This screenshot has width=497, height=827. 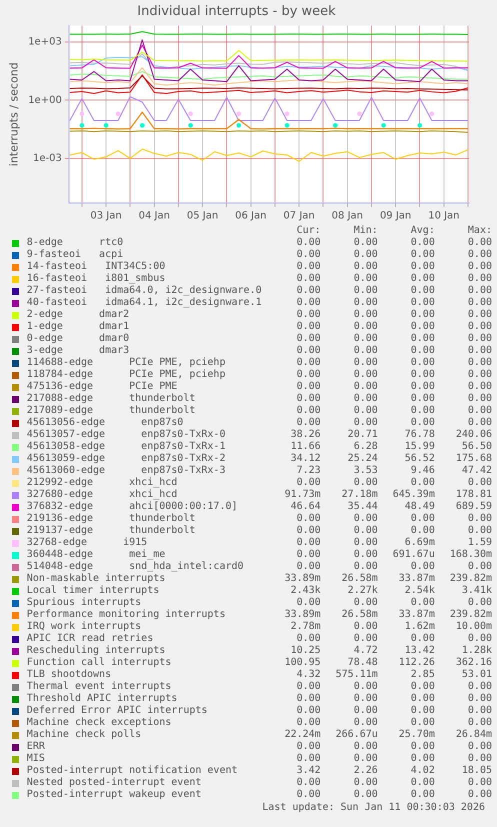 What do you see at coordinates (250, 216) in the screenshot?
I see `x-tick-label: 06 Jan` at bounding box center [250, 216].